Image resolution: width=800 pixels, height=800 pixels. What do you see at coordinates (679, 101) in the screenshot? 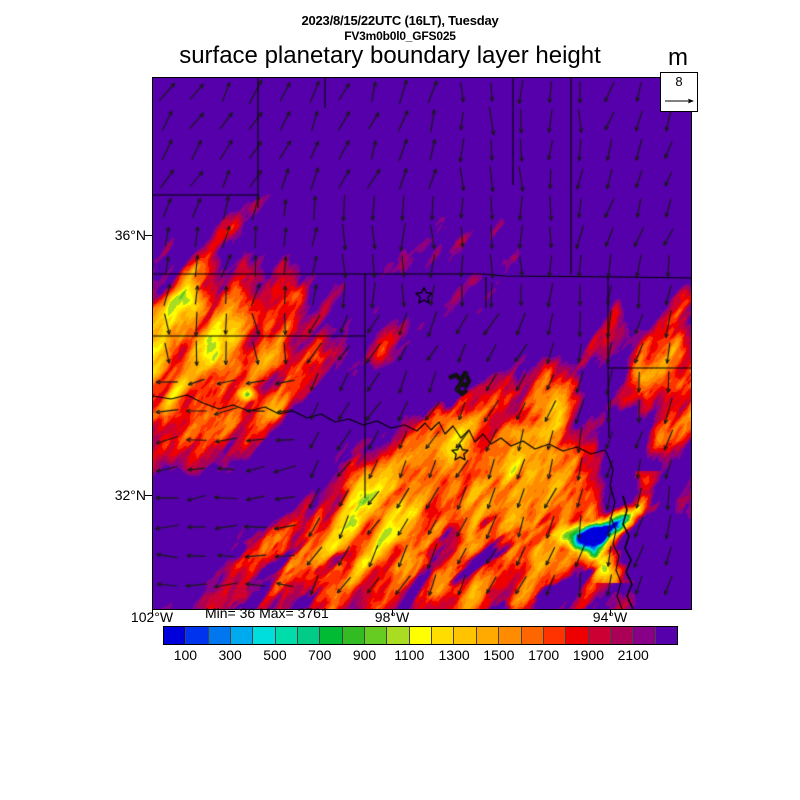
I see `right-arrow-icon` at bounding box center [679, 101].